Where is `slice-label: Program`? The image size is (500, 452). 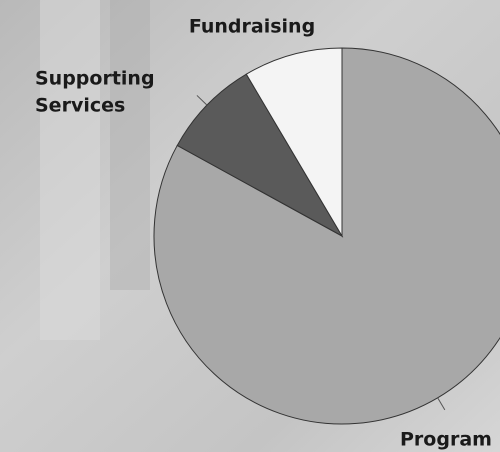 slice-label: Program is located at coordinates (446, 440).